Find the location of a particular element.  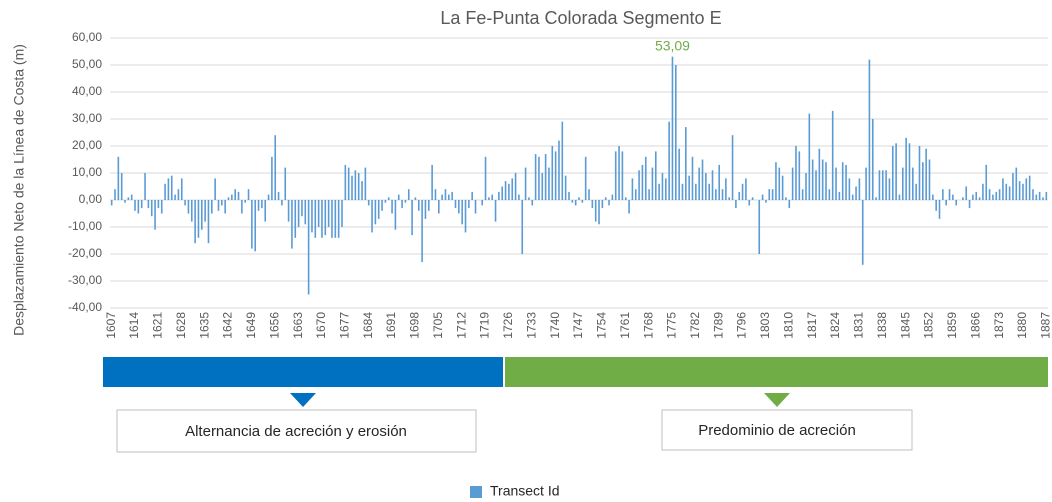

x-tick-label: 1796 is located at coordinates (742, 325).